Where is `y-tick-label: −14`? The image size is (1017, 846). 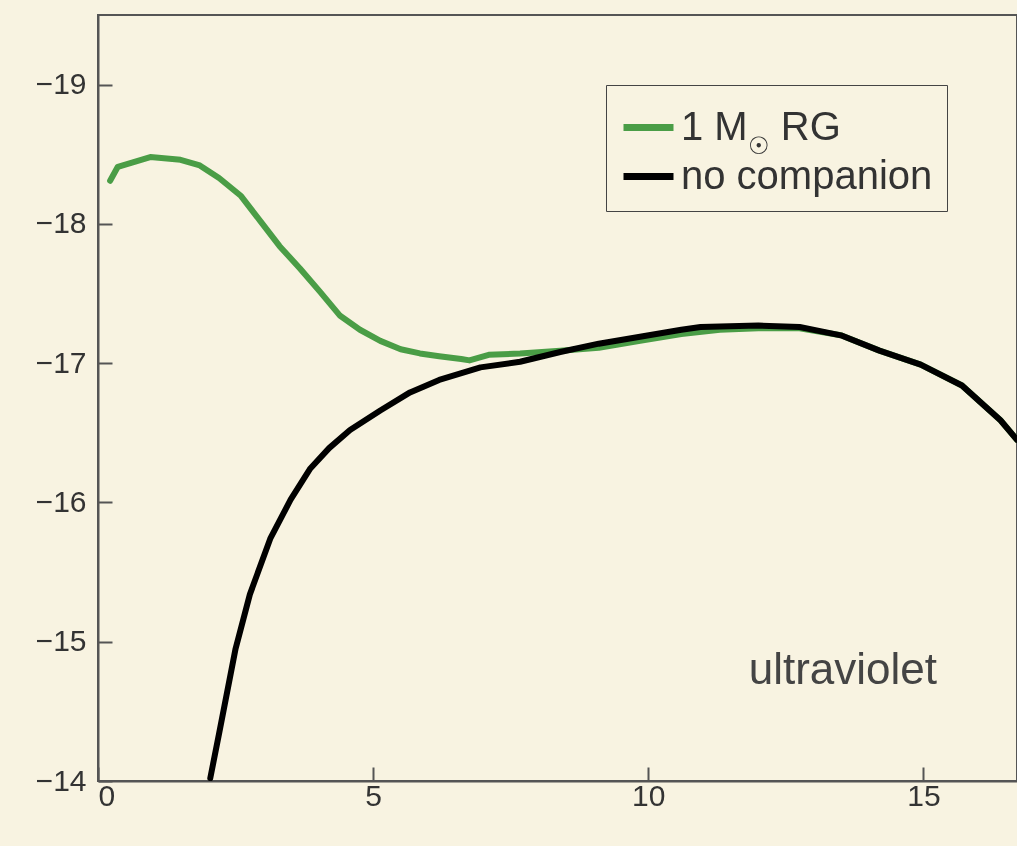
y-tick-label: −14 is located at coordinates (61, 780).